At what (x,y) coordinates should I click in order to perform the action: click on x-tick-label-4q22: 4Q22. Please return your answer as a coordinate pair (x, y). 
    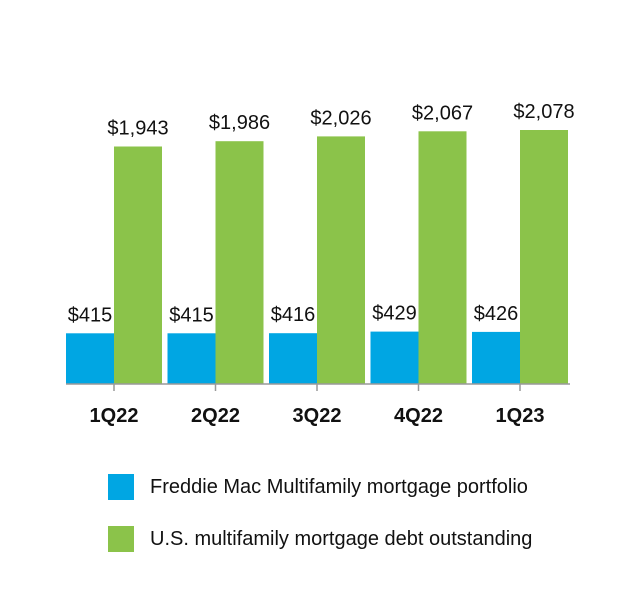
    Looking at the image, I should click on (418, 416).